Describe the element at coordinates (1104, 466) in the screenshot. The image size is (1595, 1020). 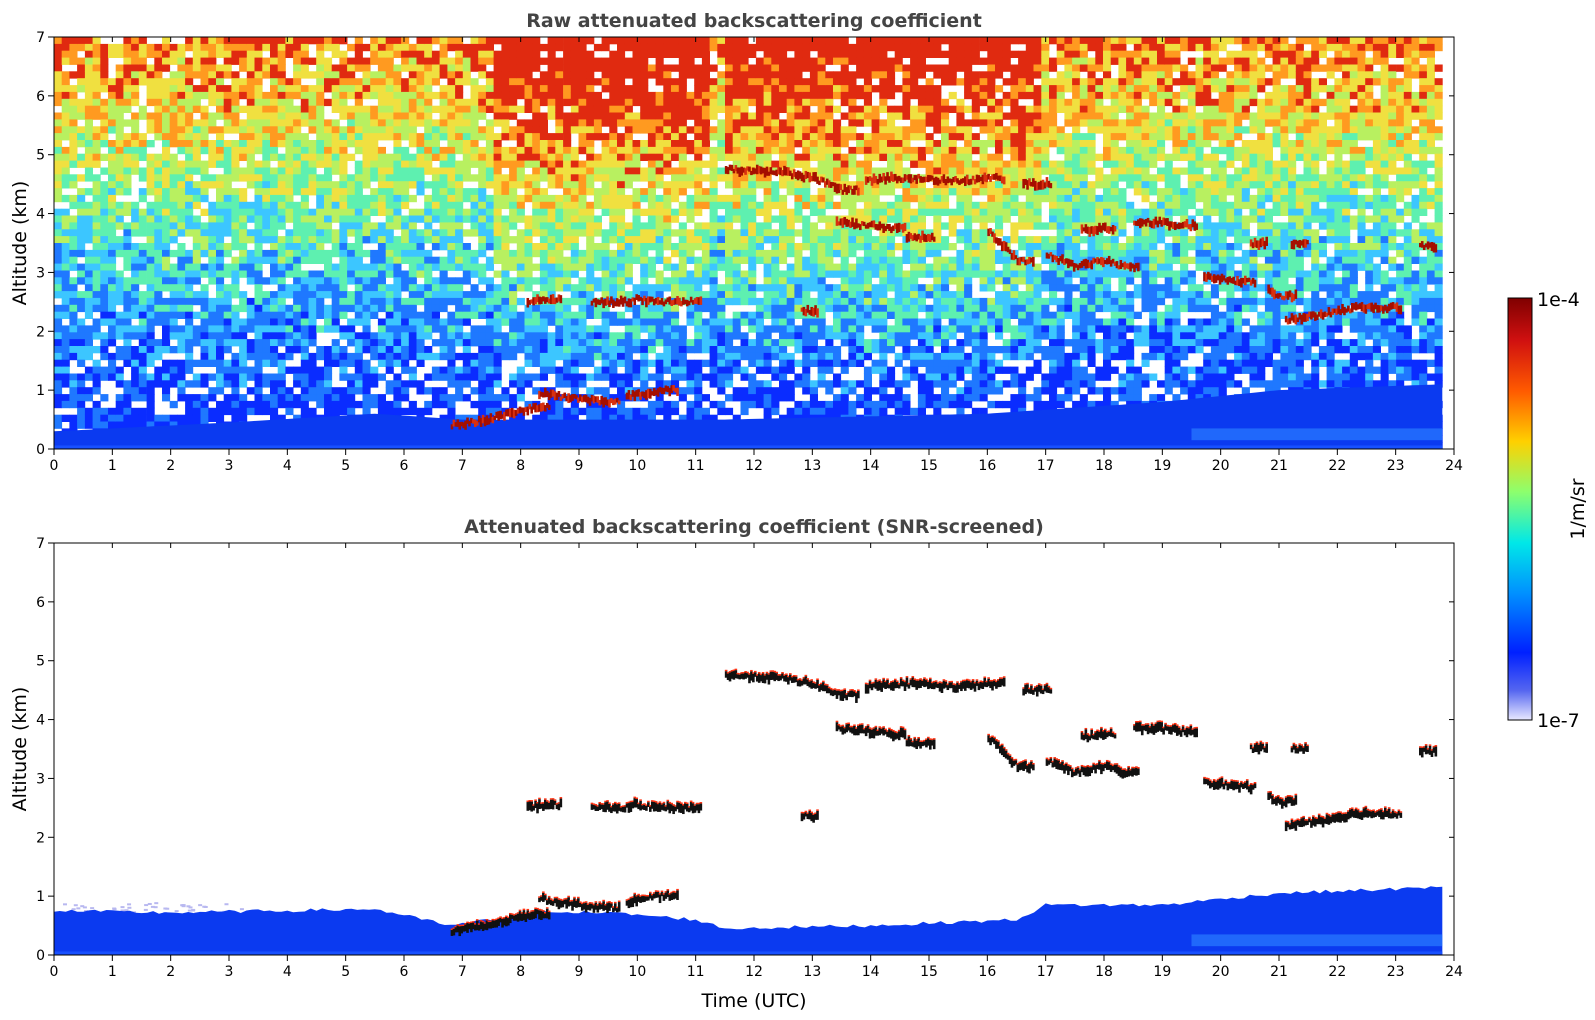
I see `x-tick-label: 18` at that location.